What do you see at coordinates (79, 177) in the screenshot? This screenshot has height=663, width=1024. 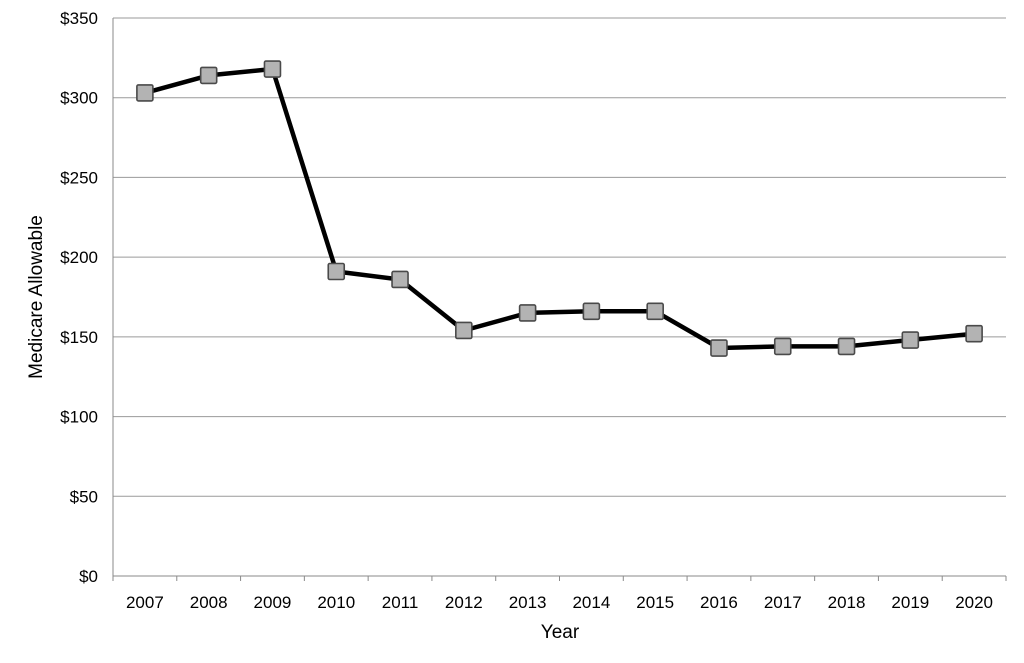 I see `y-tick-label: $250` at bounding box center [79, 177].